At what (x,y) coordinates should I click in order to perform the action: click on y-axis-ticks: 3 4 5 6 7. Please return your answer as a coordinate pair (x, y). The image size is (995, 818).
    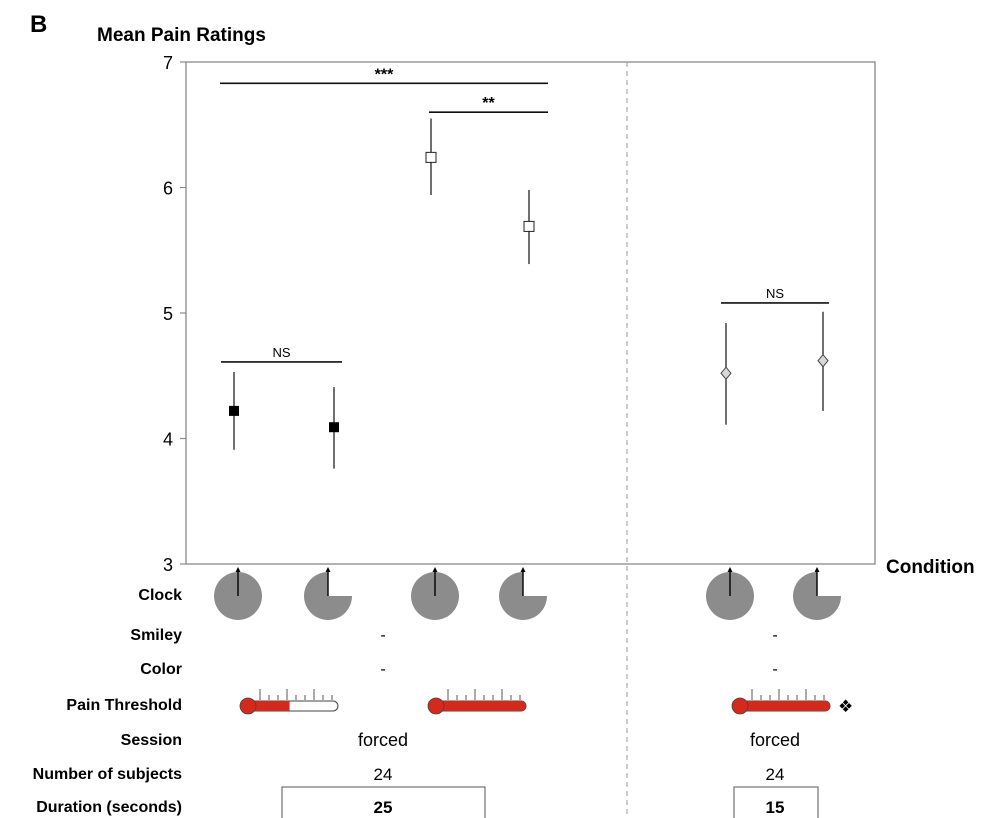
    Looking at the image, I should click on (174, 314).